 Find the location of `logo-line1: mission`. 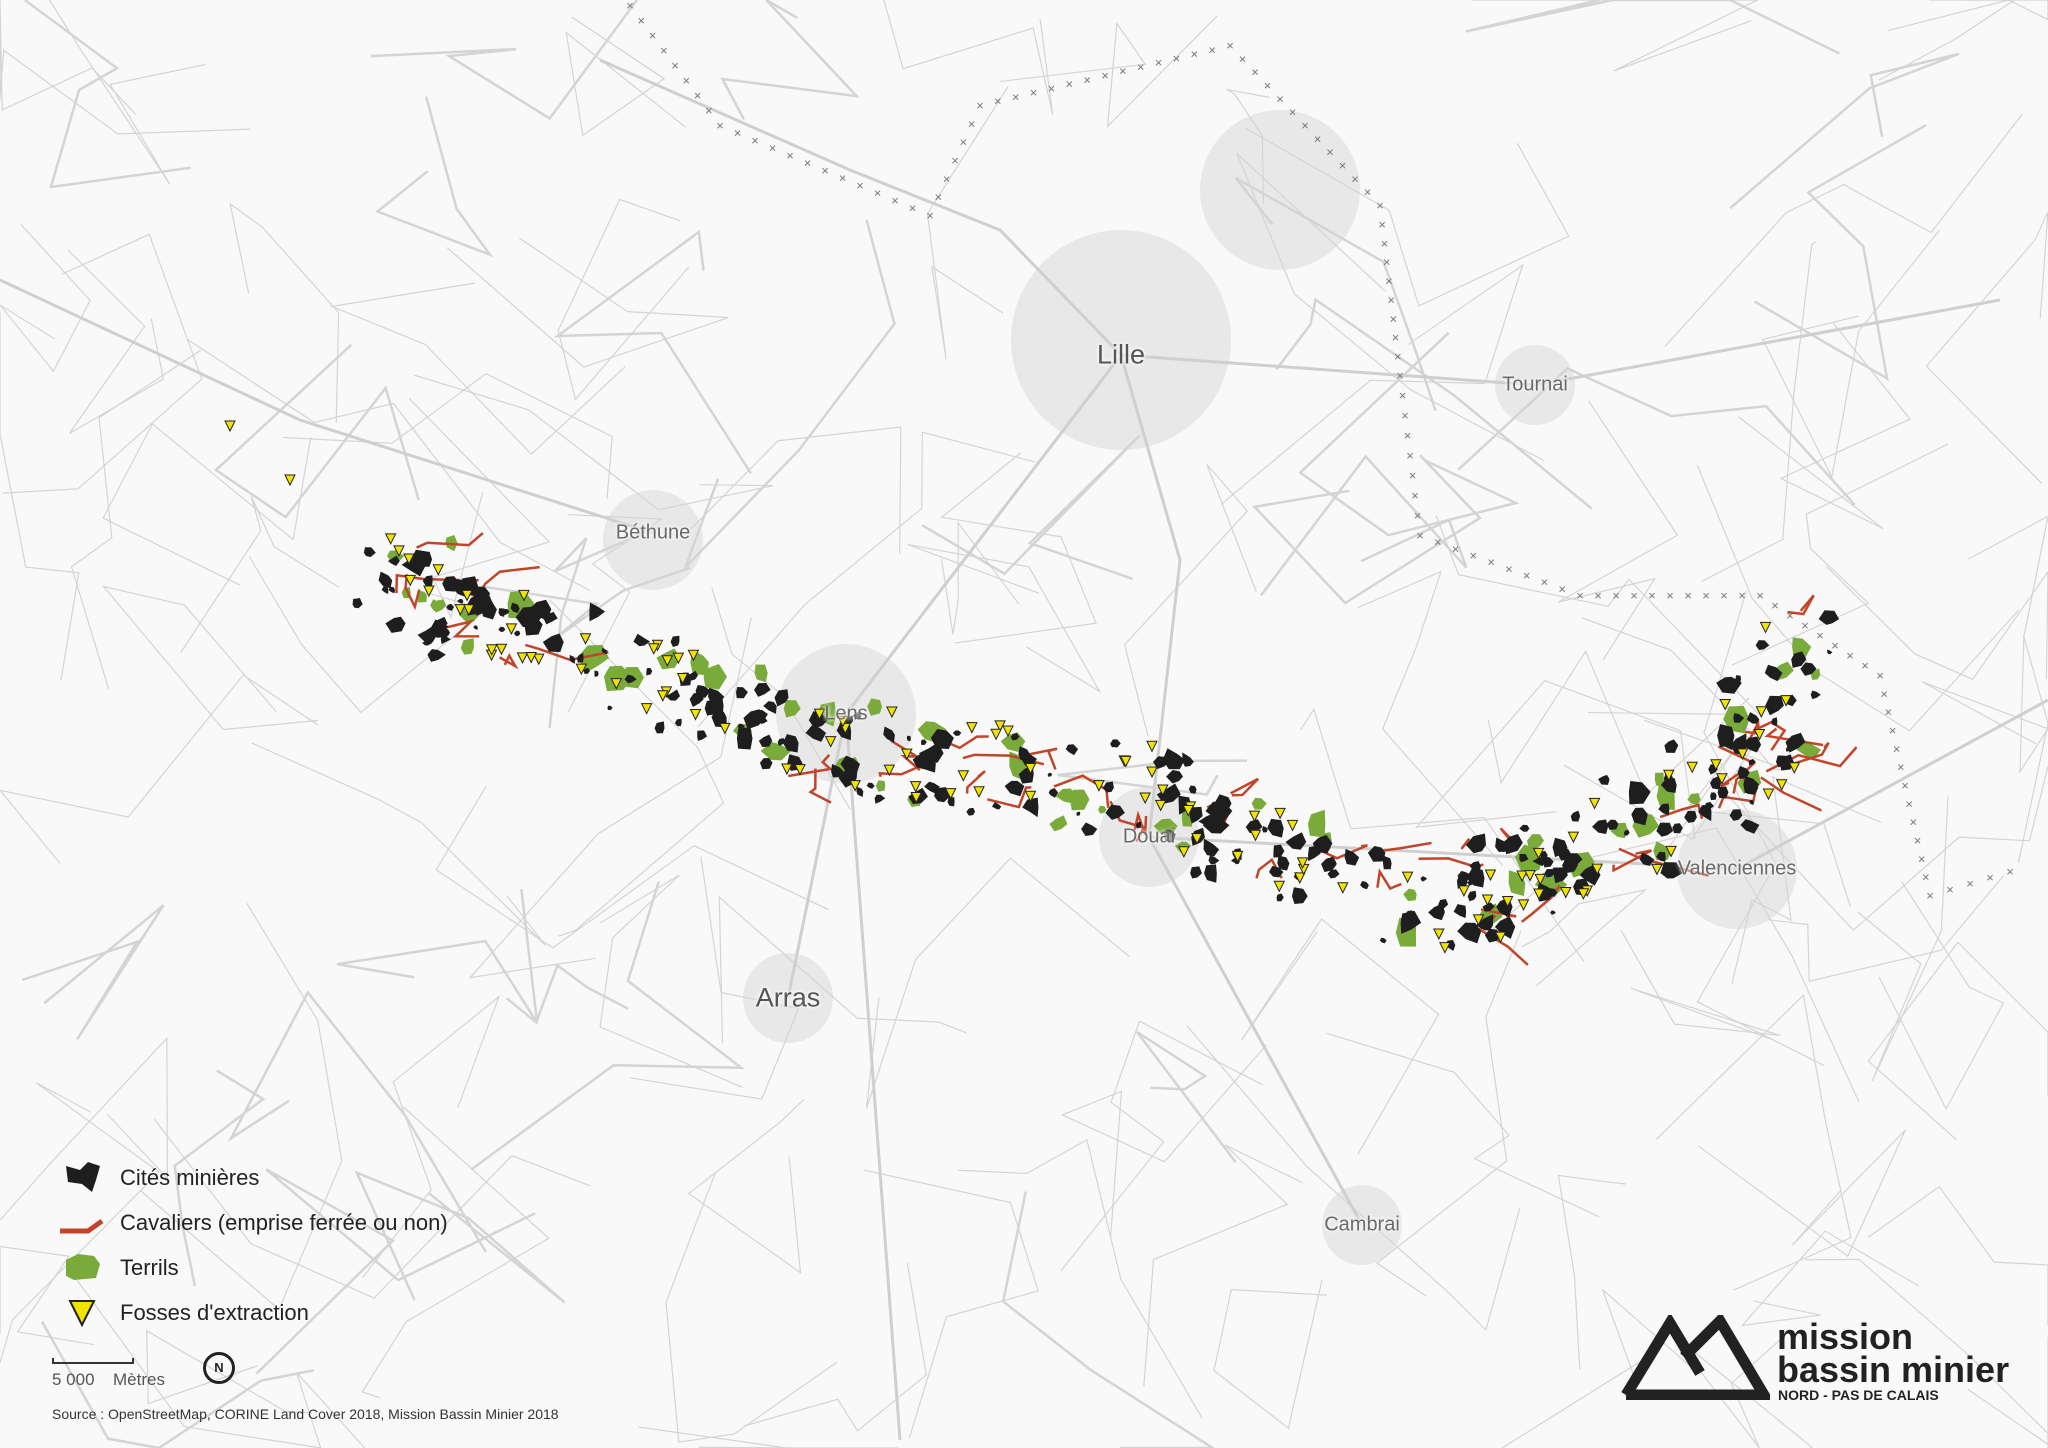

logo-line1: mission is located at coordinates (1845, 1336).